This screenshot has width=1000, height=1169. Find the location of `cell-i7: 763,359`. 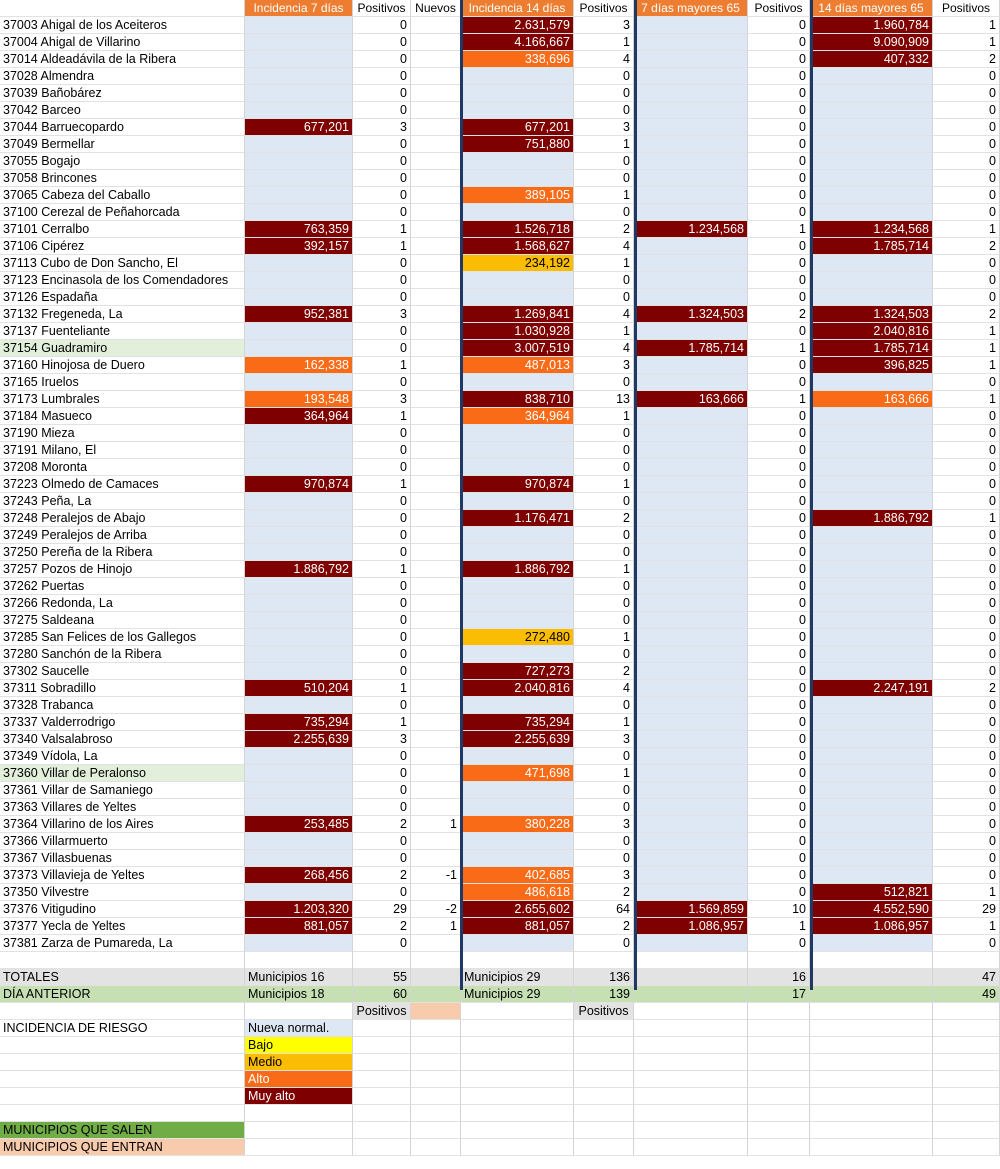

cell-i7: 763,359 is located at coordinates (299, 229).